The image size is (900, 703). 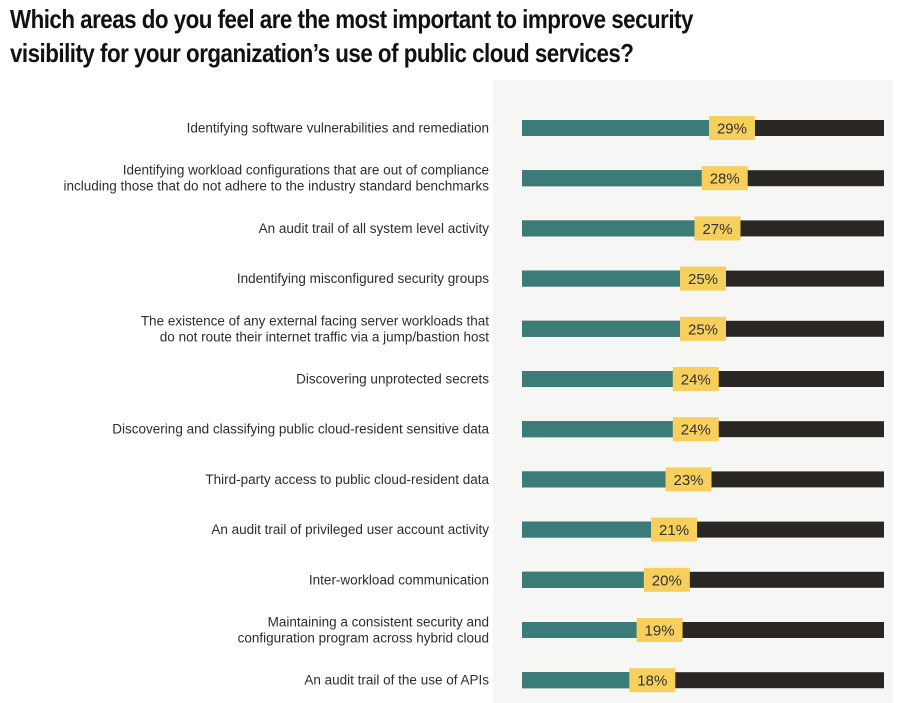 I want to click on bar-row: 20% Inter-workload communication, so click(x=596, y=579).